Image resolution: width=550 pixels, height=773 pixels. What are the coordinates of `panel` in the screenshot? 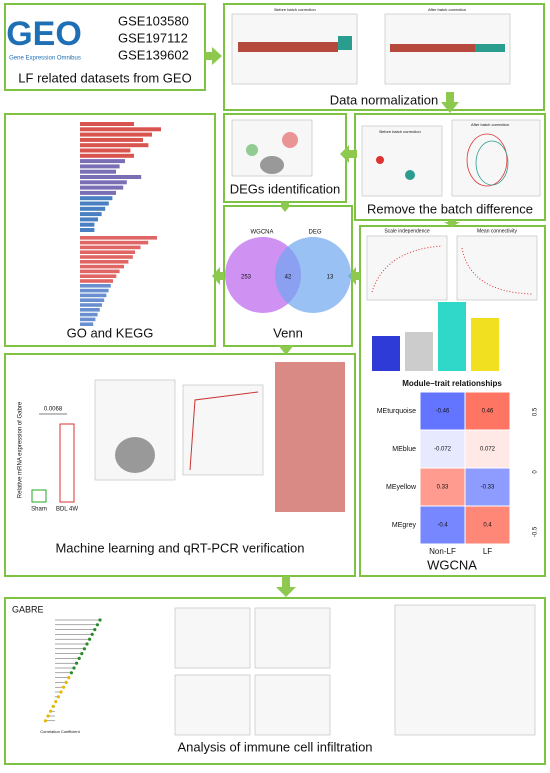 It's located at (105, 47).